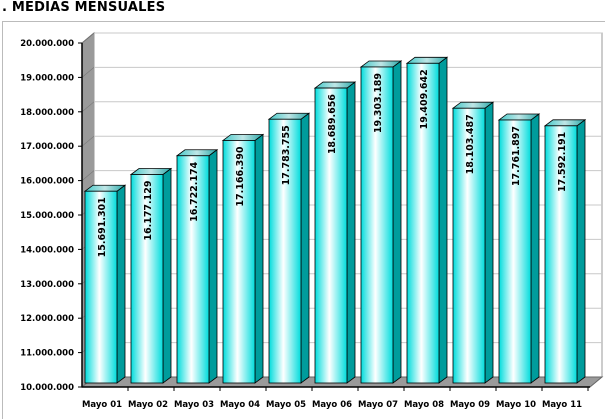  I want to click on bar: 17.761.897, so click(519, 248).